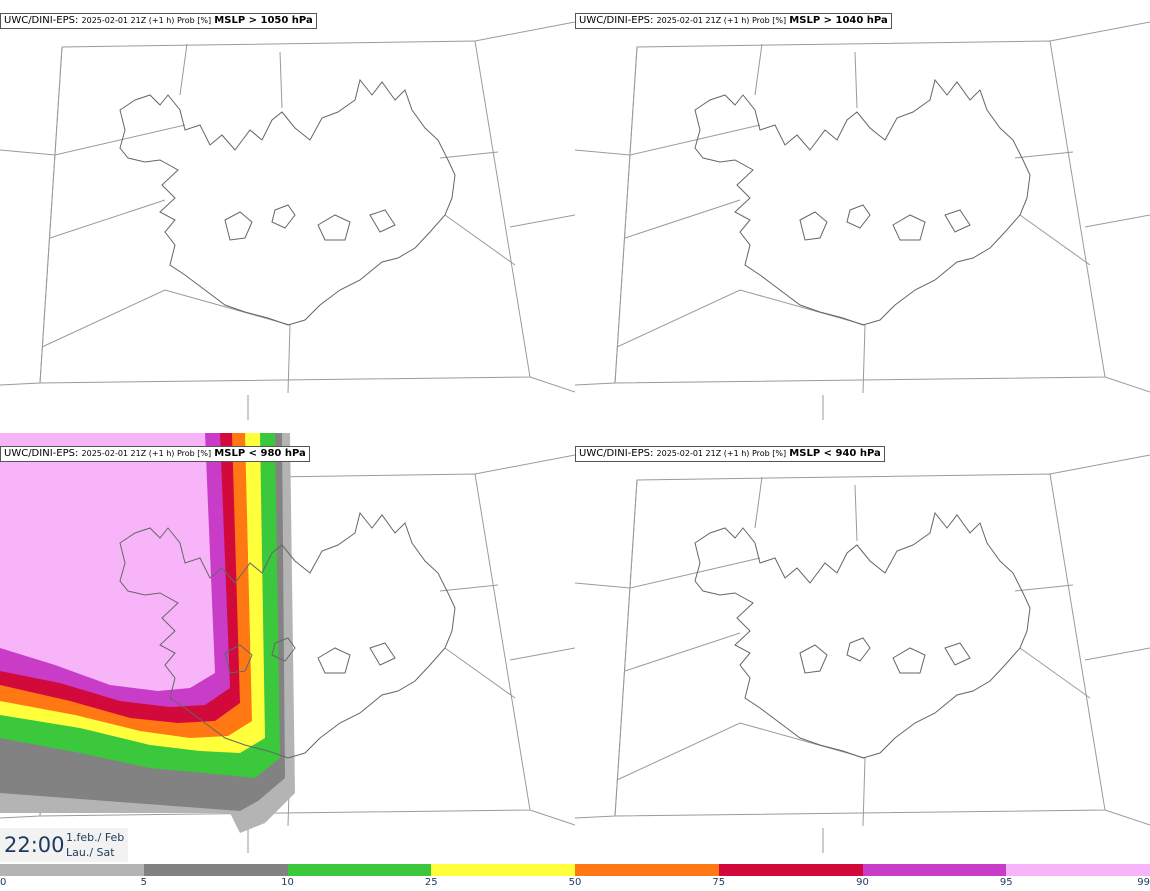  What do you see at coordinates (90, 852) in the screenshot?
I see `valid-weekday: Lau./ Sat` at bounding box center [90, 852].